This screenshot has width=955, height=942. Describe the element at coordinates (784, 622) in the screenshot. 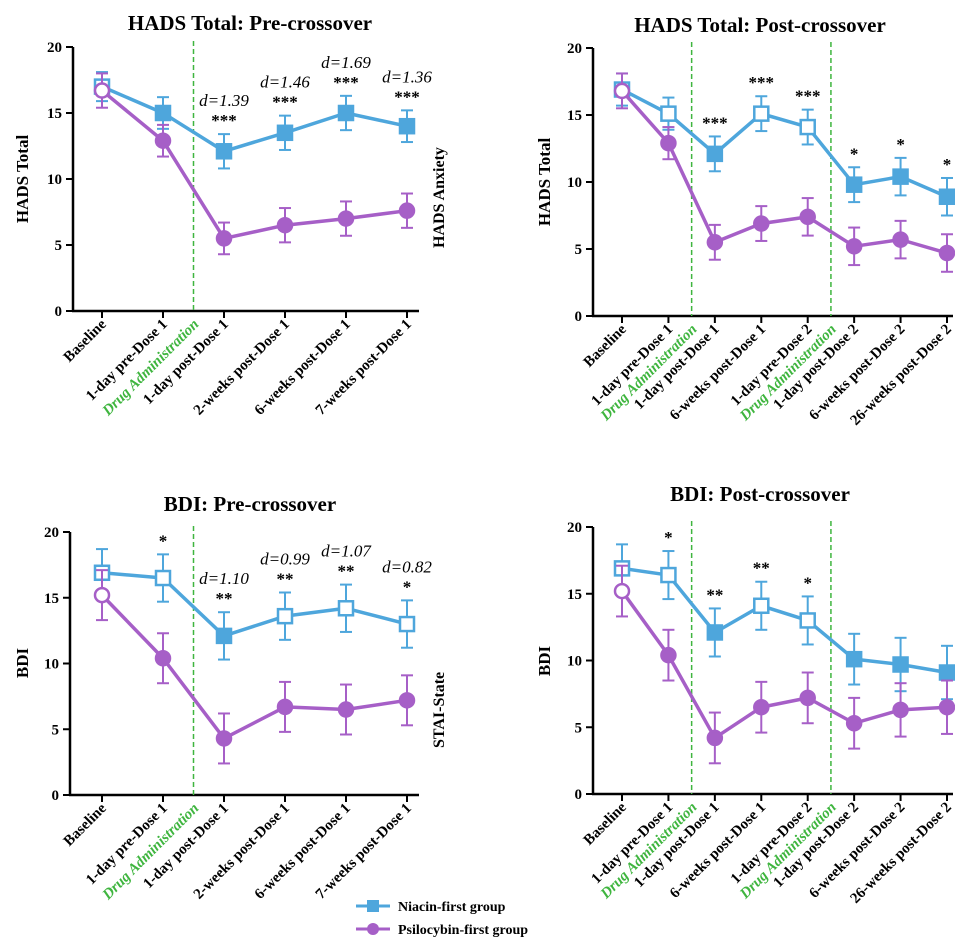

I see `series-niacin` at that location.